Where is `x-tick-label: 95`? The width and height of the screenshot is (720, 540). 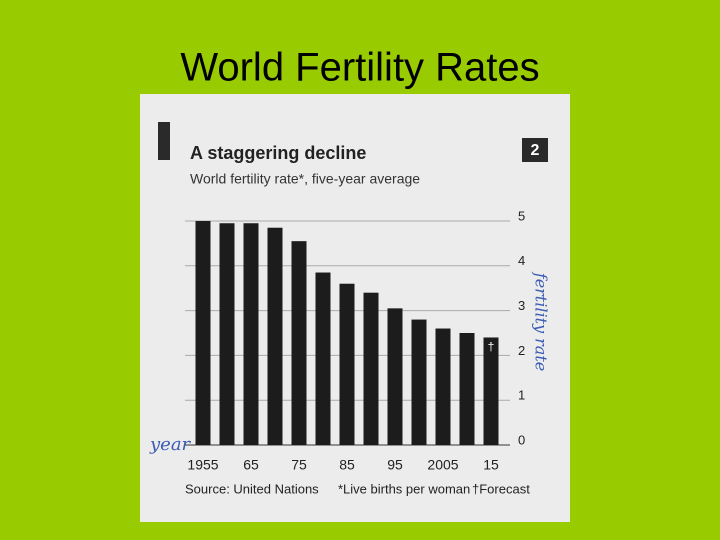
x-tick-label: 95 is located at coordinates (395, 465).